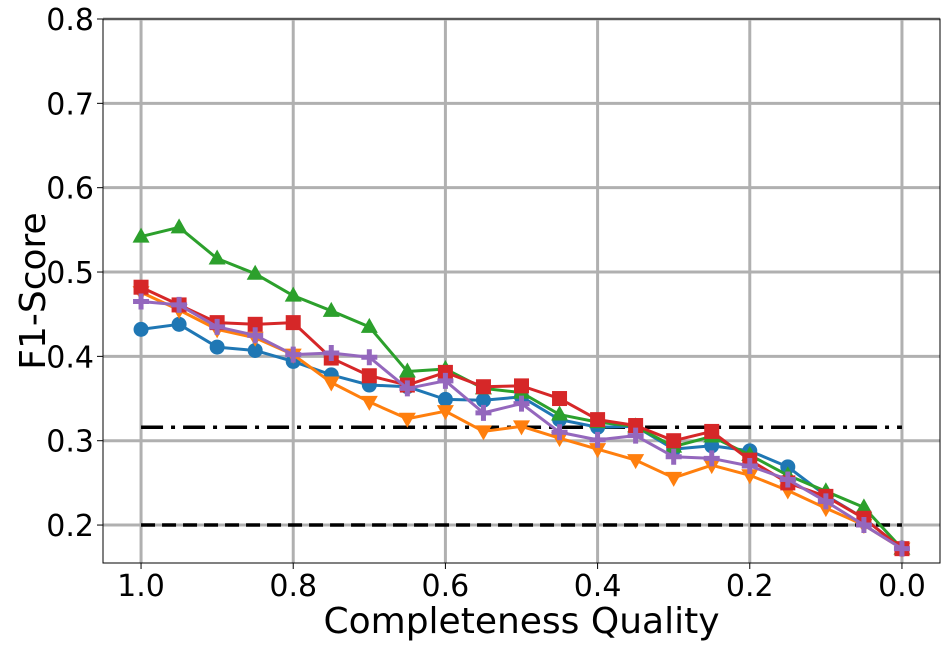  What do you see at coordinates (598, 586) in the screenshot?
I see `x-tick-label: 0.4` at bounding box center [598, 586].